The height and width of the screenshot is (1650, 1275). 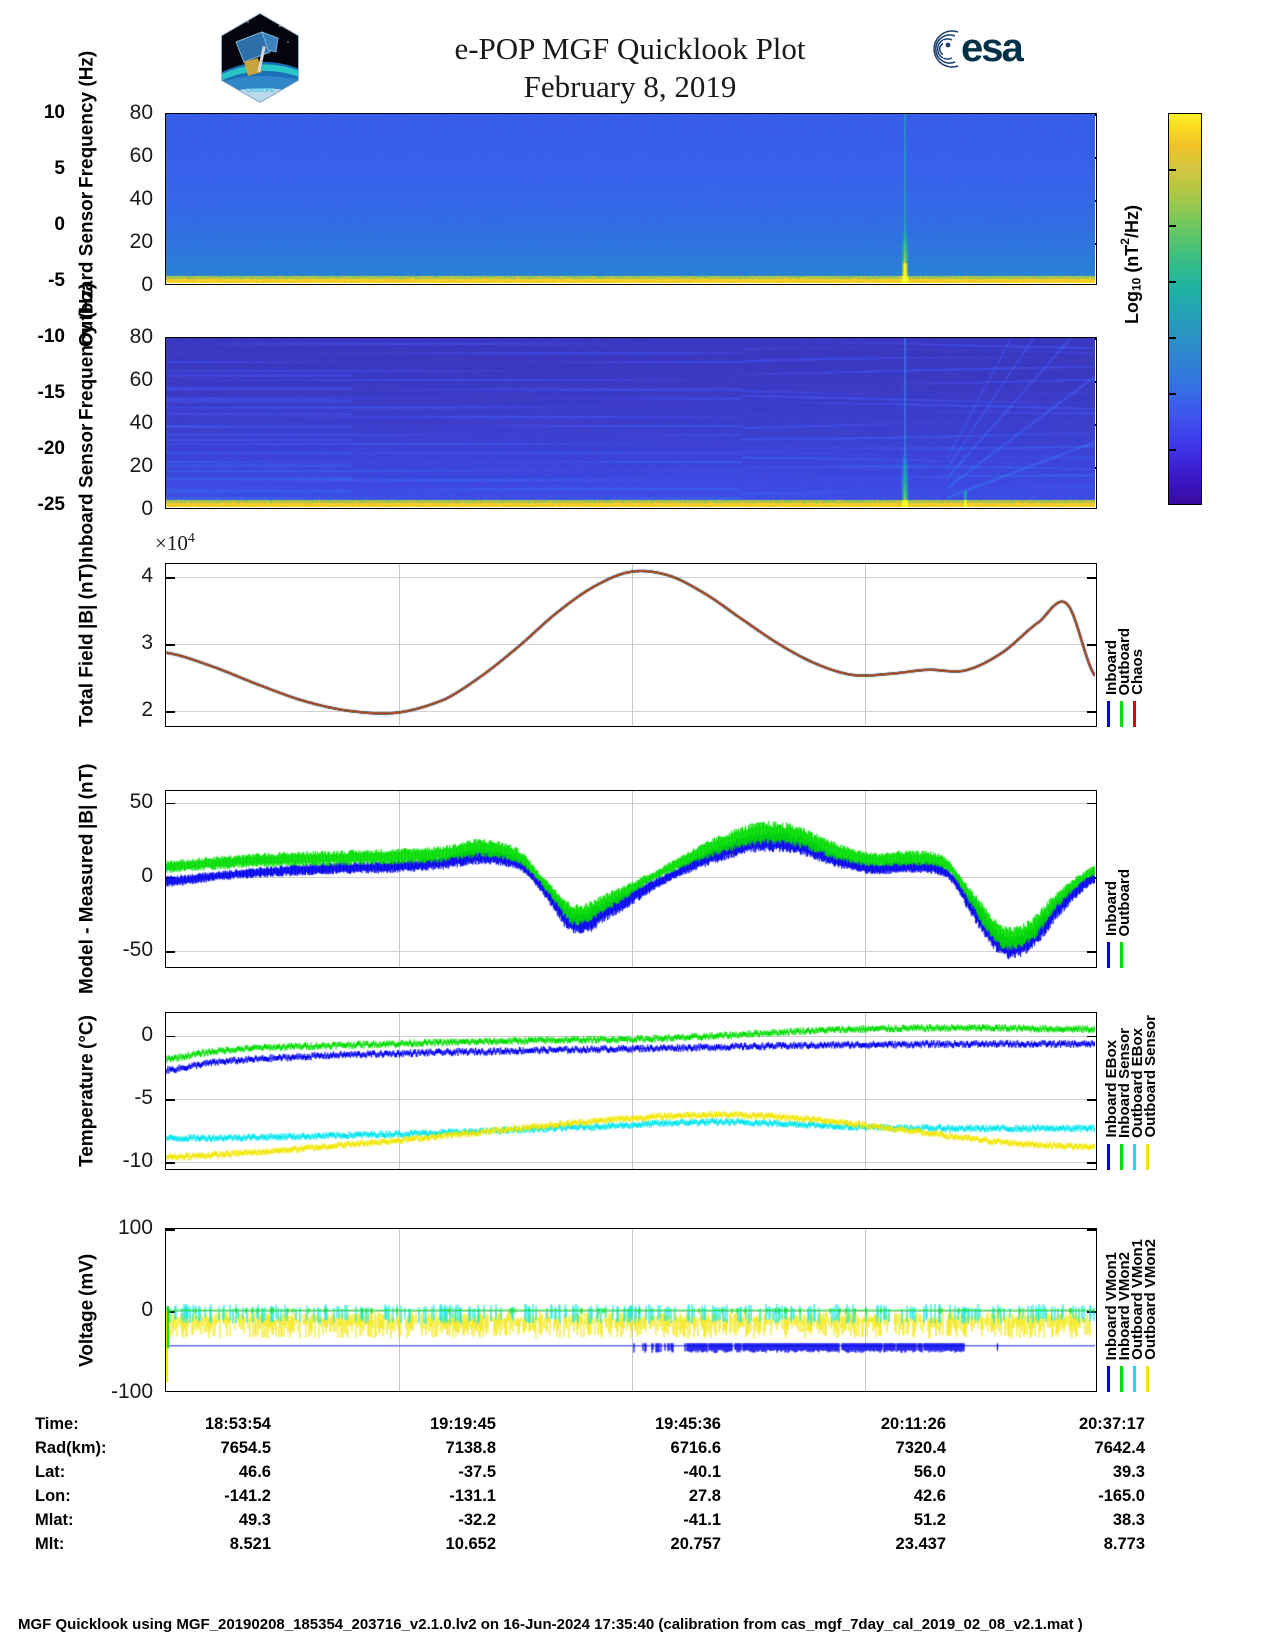 I want to click on colorbar-tick--10: -10, so click(x=51, y=336).